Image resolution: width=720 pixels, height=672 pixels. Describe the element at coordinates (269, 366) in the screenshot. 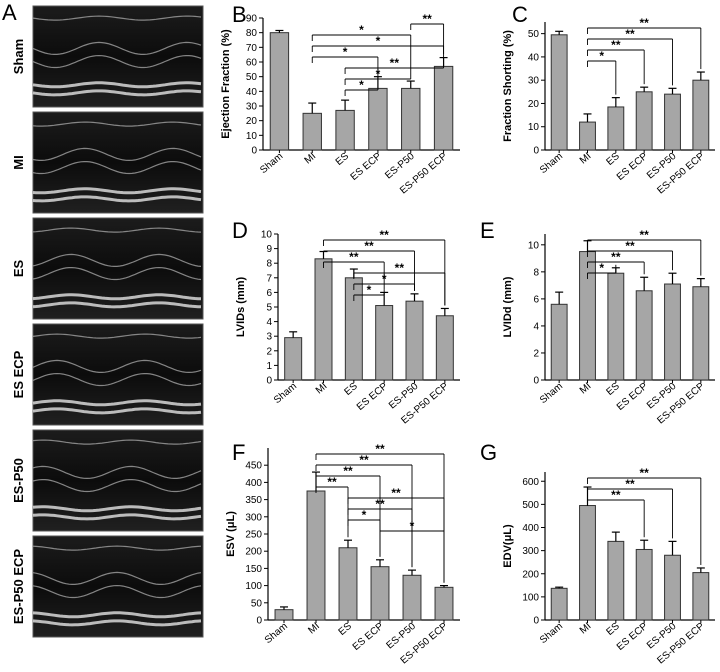

I see `y-tick-label: 1` at that location.